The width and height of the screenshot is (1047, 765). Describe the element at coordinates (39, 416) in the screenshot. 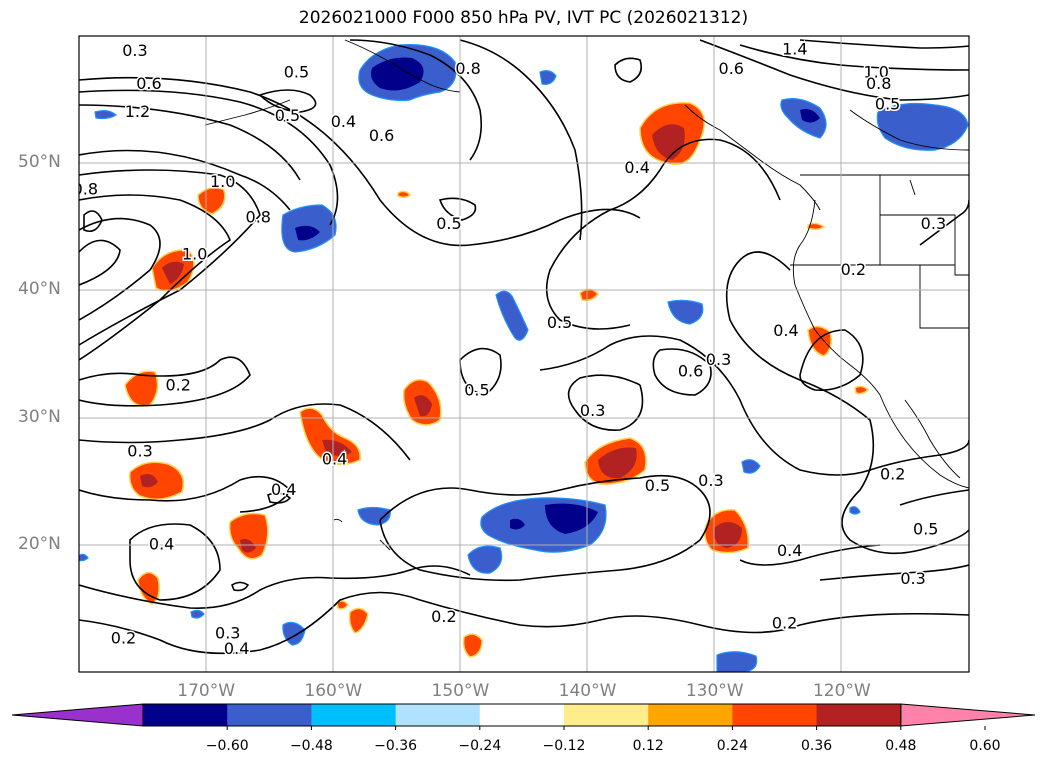

I see `latitude-label: 30°N` at that location.